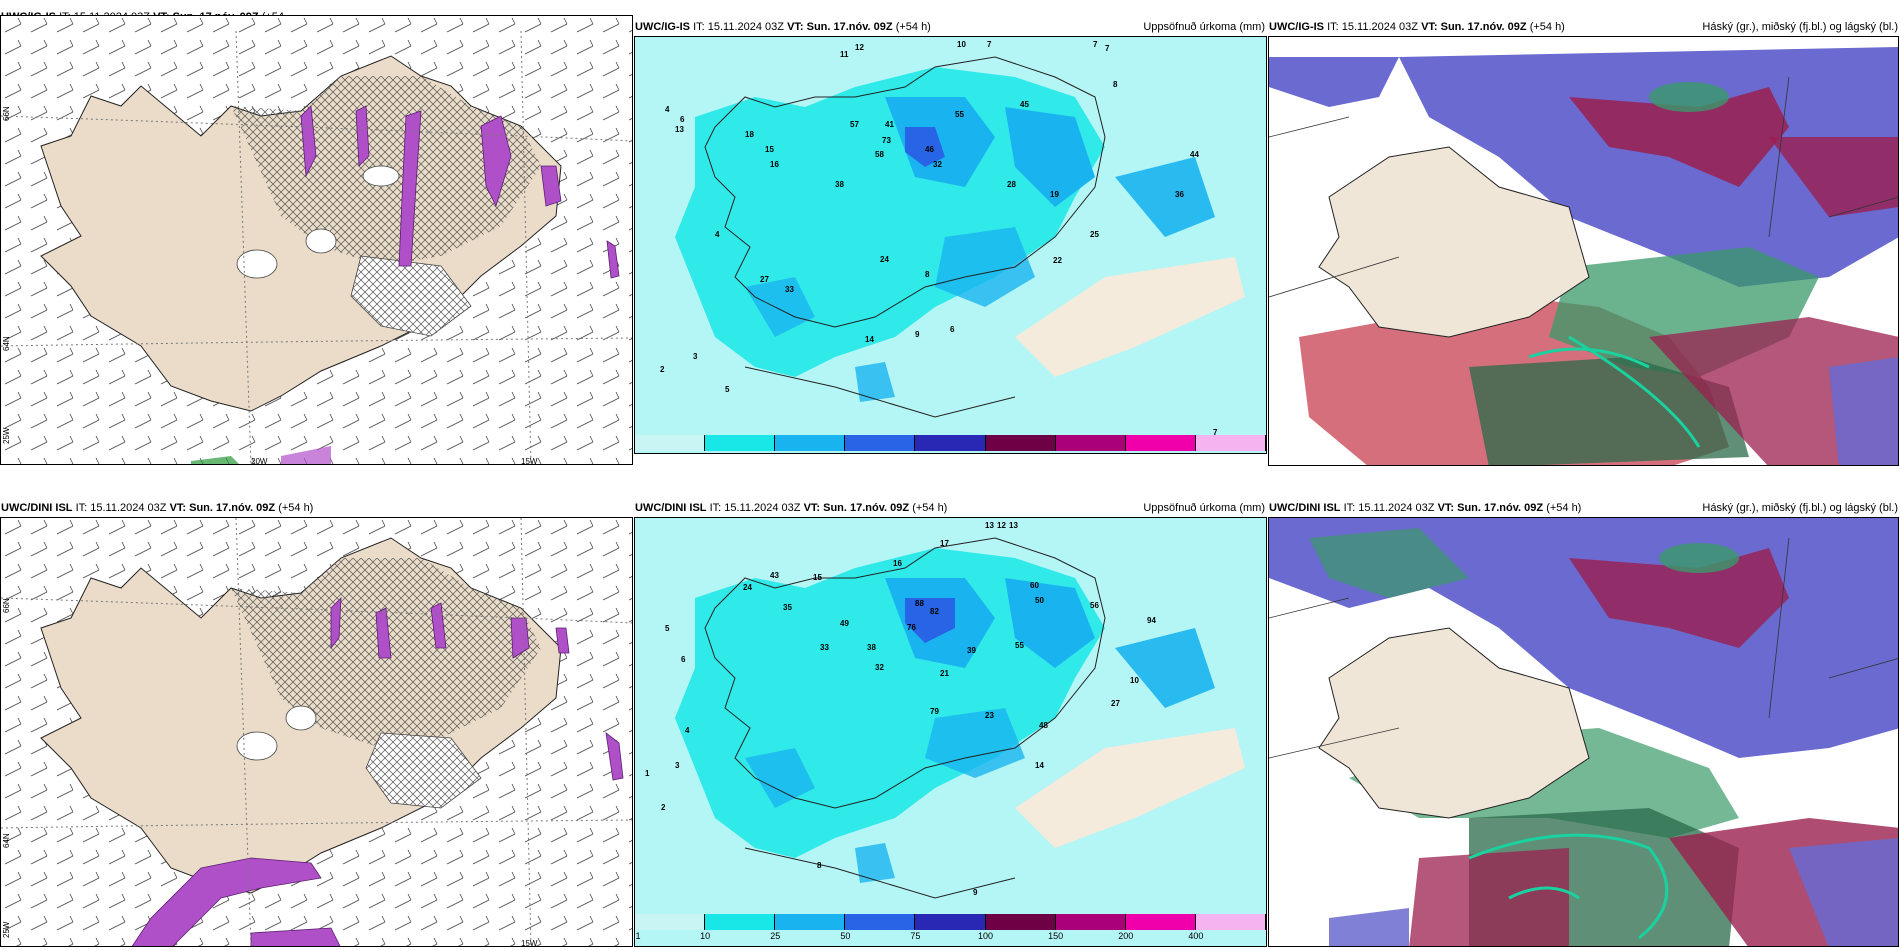 This screenshot has height=950, width=1900. What do you see at coordinates (1039, 600) in the screenshot?
I see `precip-value: 50` at bounding box center [1039, 600].